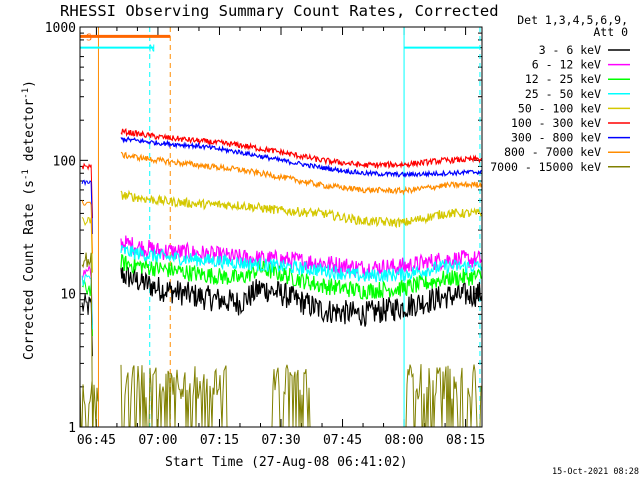 Image resolution: width=640 pixels, height=480 pixels. I want to click on legend-header: Att 0, so click(610, 32).